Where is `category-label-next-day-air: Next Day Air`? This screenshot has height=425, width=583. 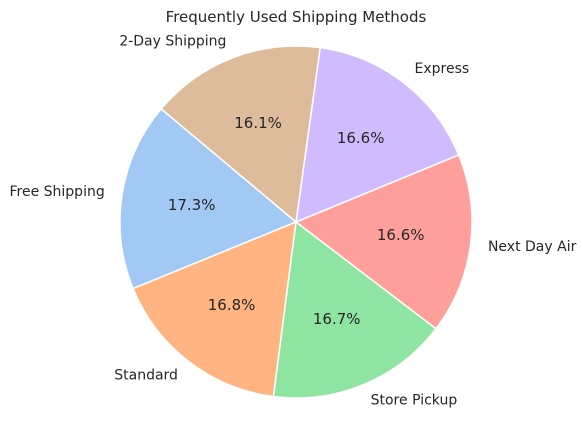 category-label-next-day-air: Next Day Air is located at coordinates (532, 247).